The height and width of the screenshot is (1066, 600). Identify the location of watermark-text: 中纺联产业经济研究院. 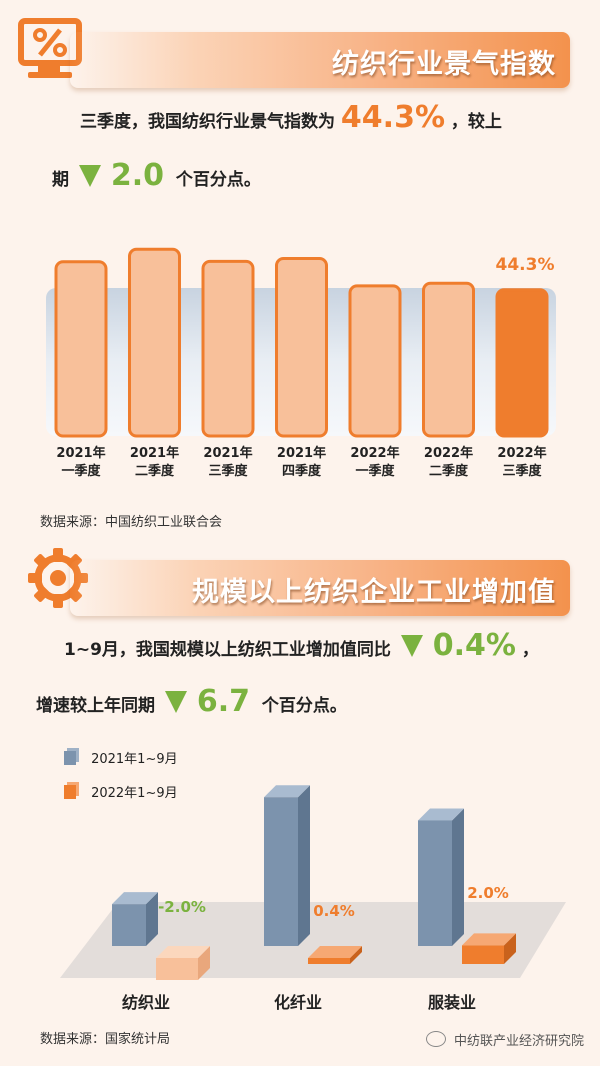
(518, 1041).